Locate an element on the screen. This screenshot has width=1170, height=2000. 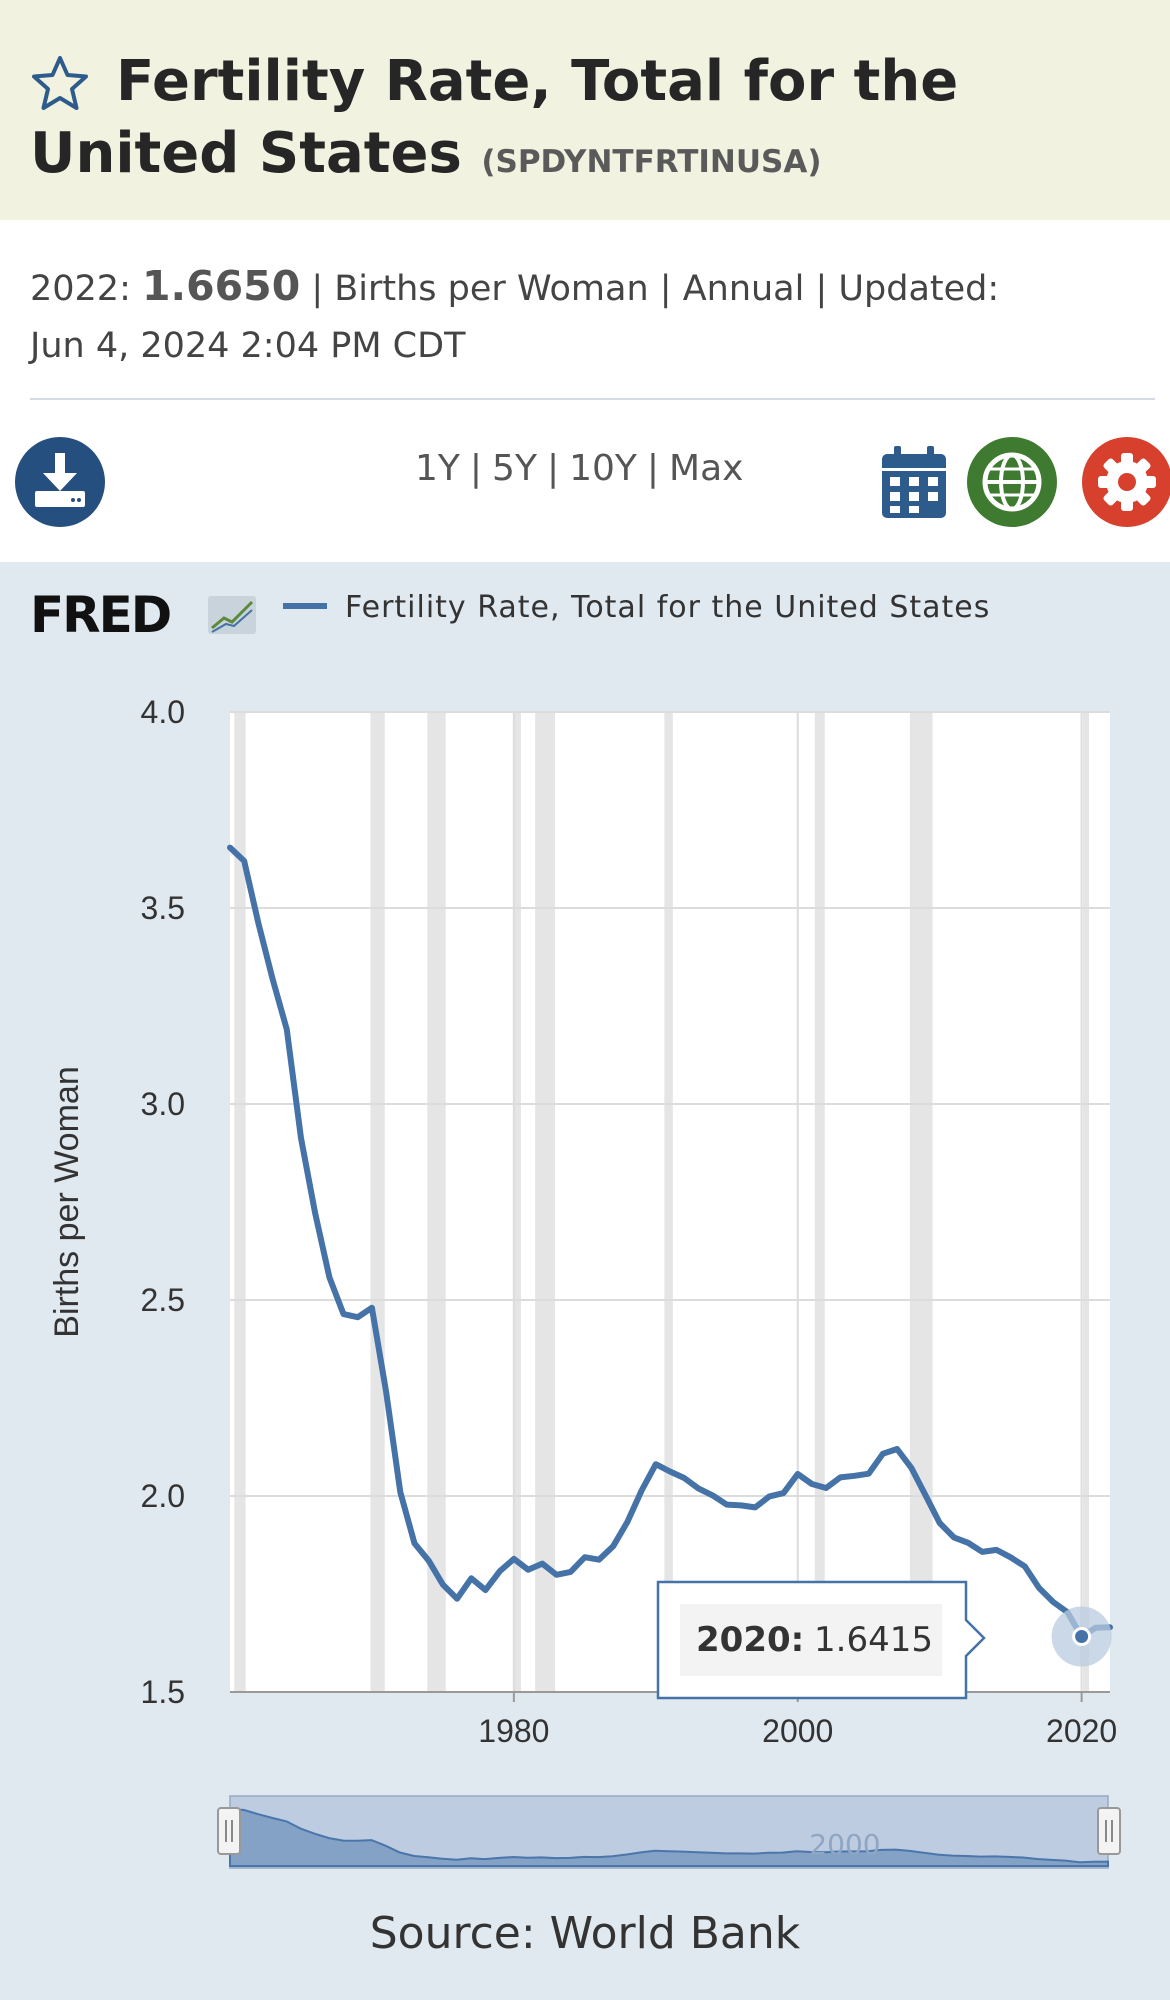
globe-icon is located at coordinates (1012, 482).